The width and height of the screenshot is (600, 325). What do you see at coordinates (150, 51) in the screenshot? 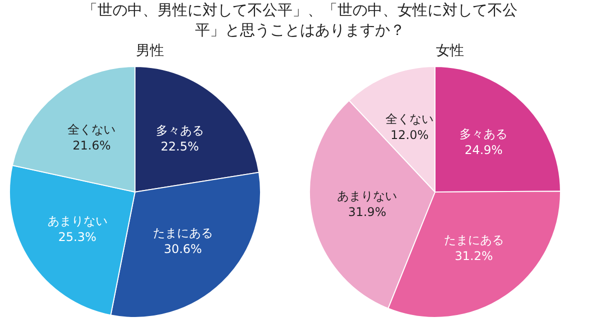
I see `chart-title: 男性` at bounding box center [150, 51].